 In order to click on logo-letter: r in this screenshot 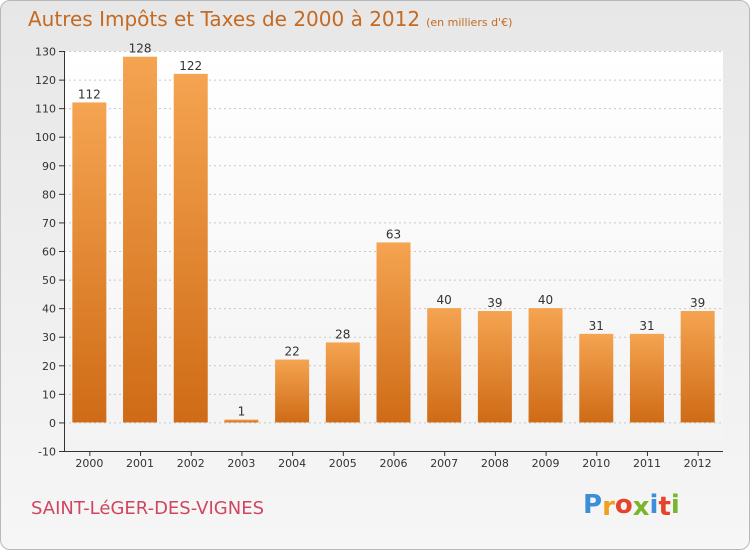, I will do `click(608, 507)`.